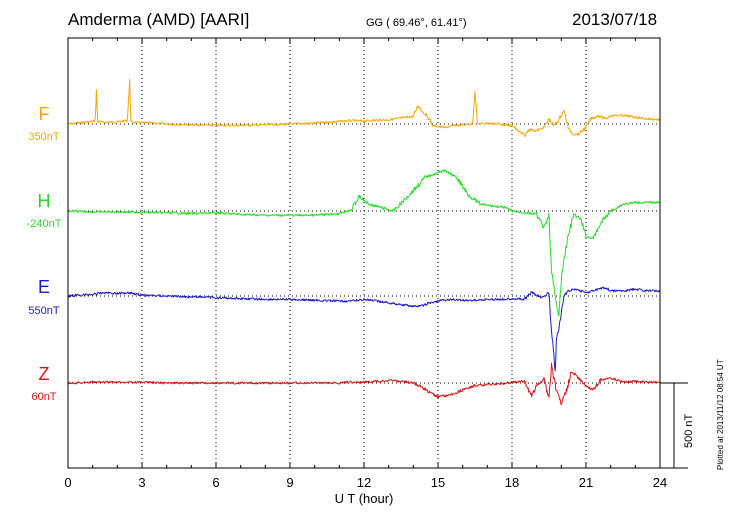 The image size is (730, 520). I want to click on scale-bar-label: 500 nT, so click(689, 430).